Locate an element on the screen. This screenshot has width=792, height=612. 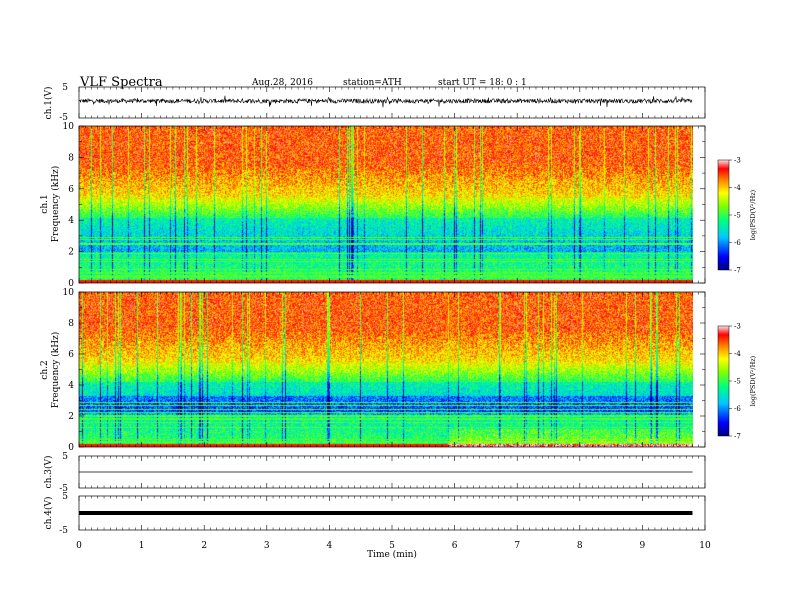
ch1-colorbar: -7 -6 -5 -4 -3 log(PSD(V²/Hz) is located at coordinates (737, 216).